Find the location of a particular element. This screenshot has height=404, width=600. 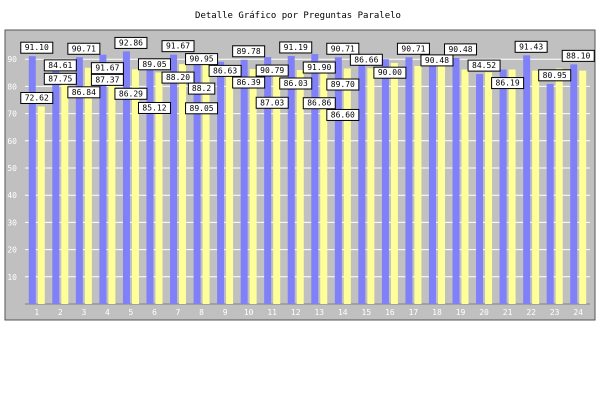

data-label: 89.78 is located at coordinates (249, 51).